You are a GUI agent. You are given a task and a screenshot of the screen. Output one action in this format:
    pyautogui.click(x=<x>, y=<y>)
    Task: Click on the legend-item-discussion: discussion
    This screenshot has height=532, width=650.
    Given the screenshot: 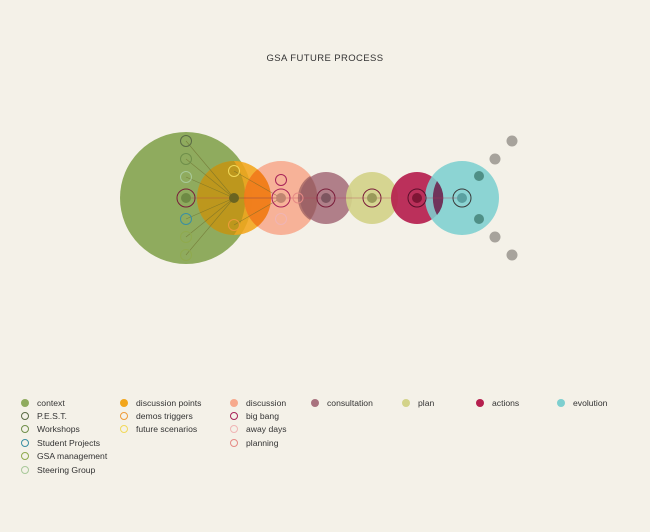 What is the action you would take?
    pyautogui.click(x=258, y=402)
    